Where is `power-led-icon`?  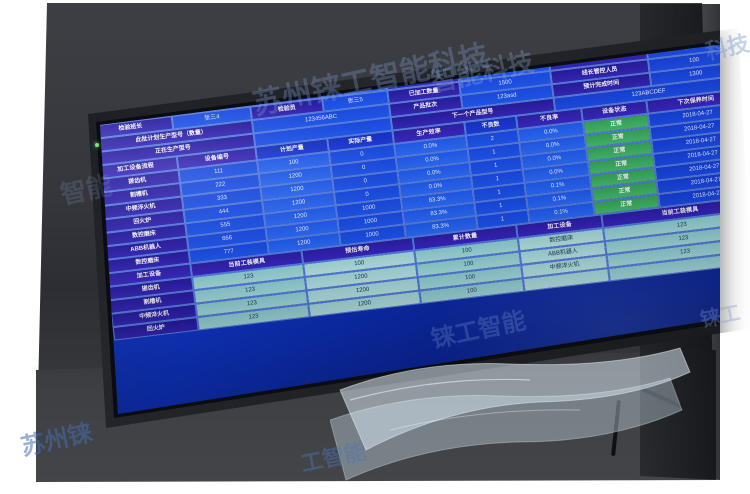
power-led-icon is located at coordinates (97, 145).